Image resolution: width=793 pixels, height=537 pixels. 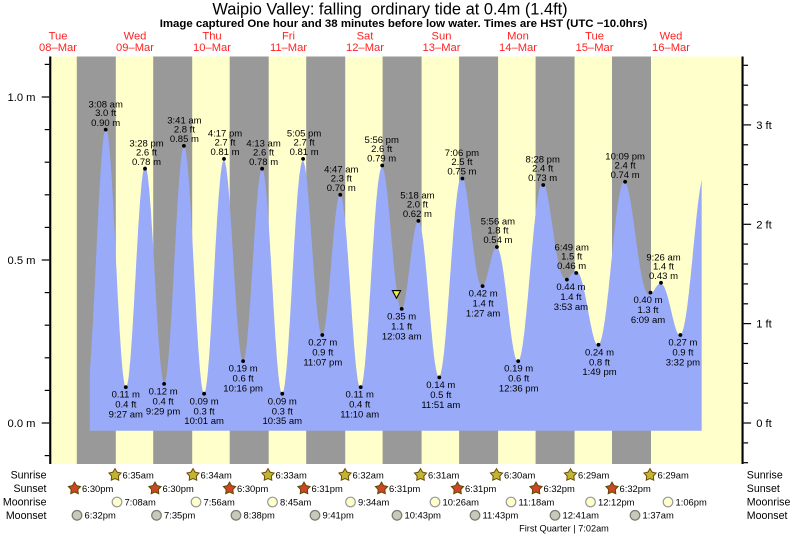 I want to click on svg-text: 8:38pm, so click(x=259, y=515).